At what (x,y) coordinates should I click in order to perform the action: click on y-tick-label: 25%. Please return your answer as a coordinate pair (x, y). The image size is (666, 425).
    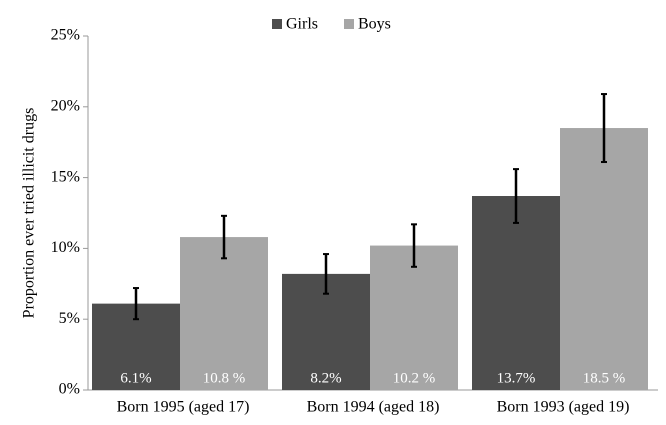
    Looking at the image, I should click on (65, 35).